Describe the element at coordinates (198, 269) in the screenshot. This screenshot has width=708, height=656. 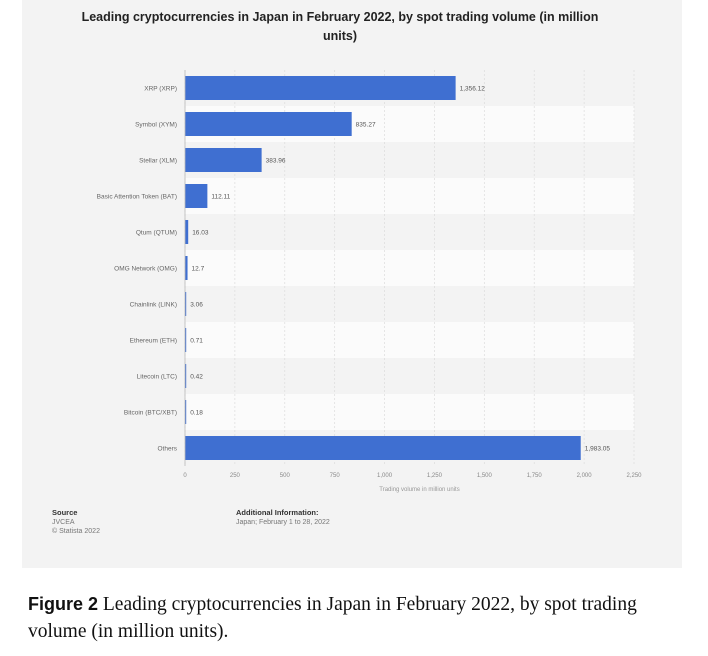
I see `value-label: 12.7` at that location.